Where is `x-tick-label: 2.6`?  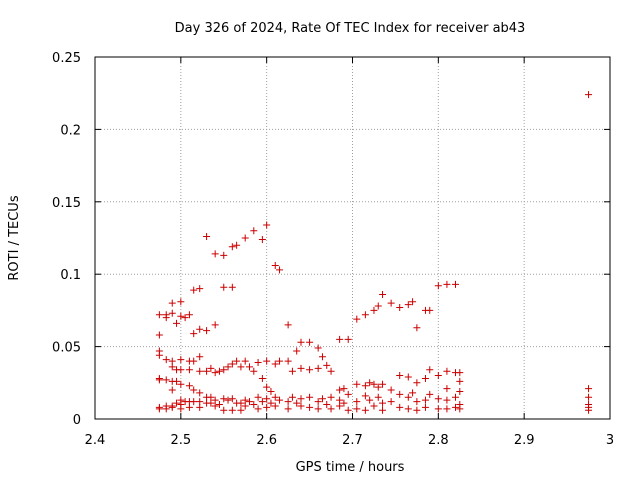 x-tick-label: 2.6 is located at coordinates (266, 440).